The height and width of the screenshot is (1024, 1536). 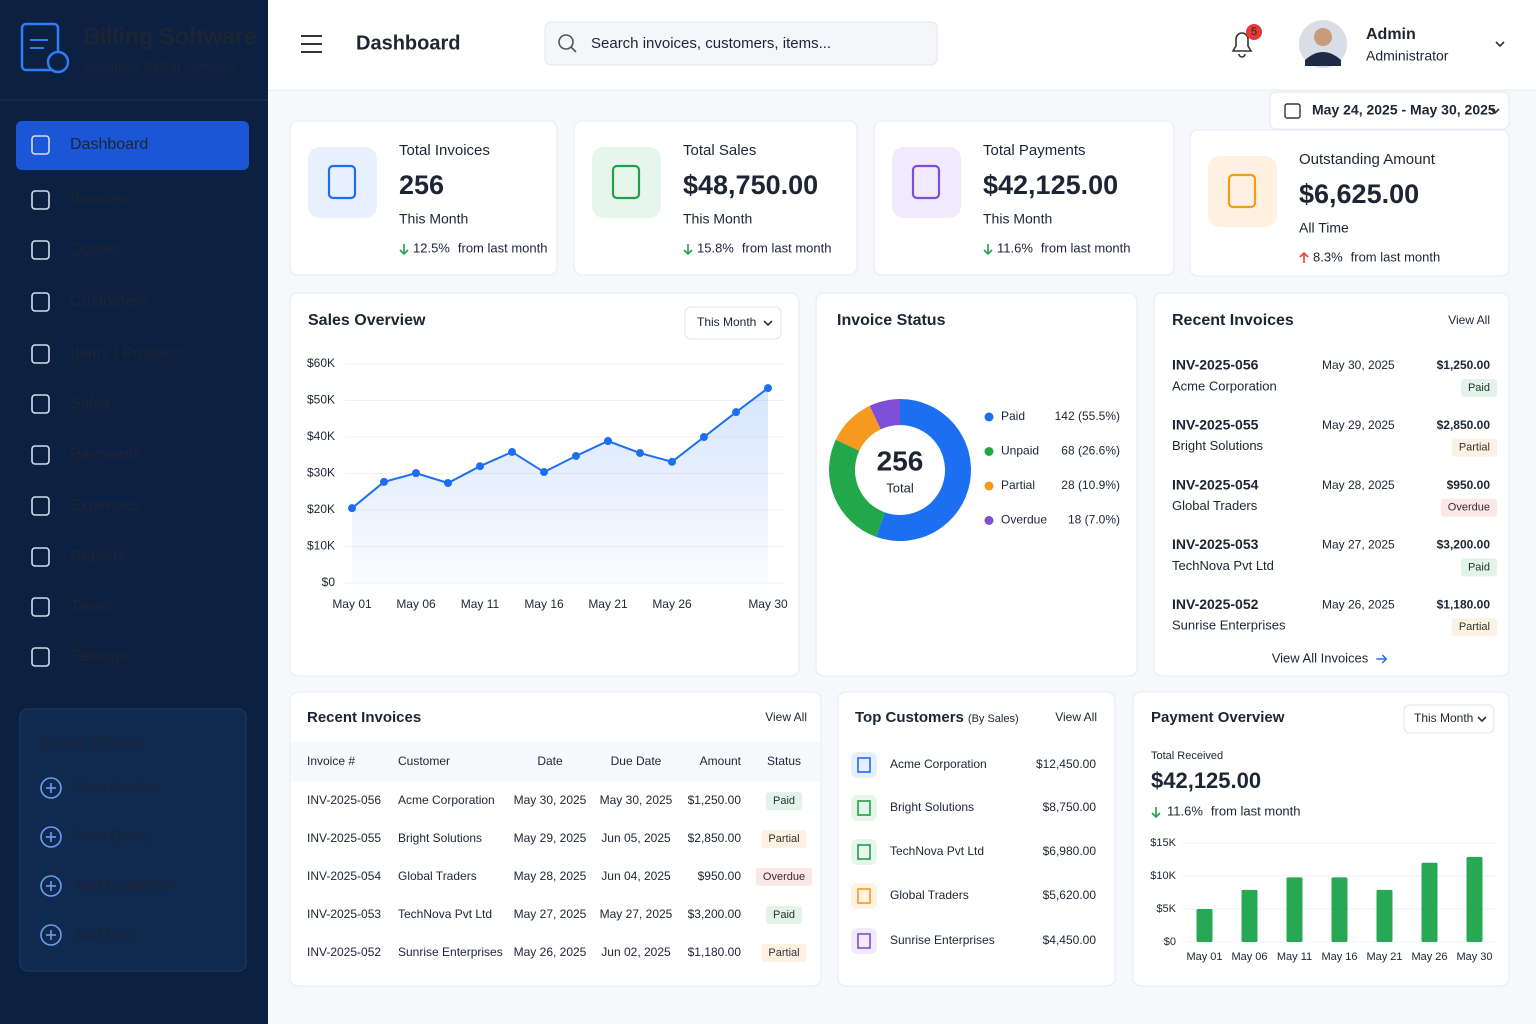 I want to click on customer-amount: $4,450.00, so click(x=1070, y=940).